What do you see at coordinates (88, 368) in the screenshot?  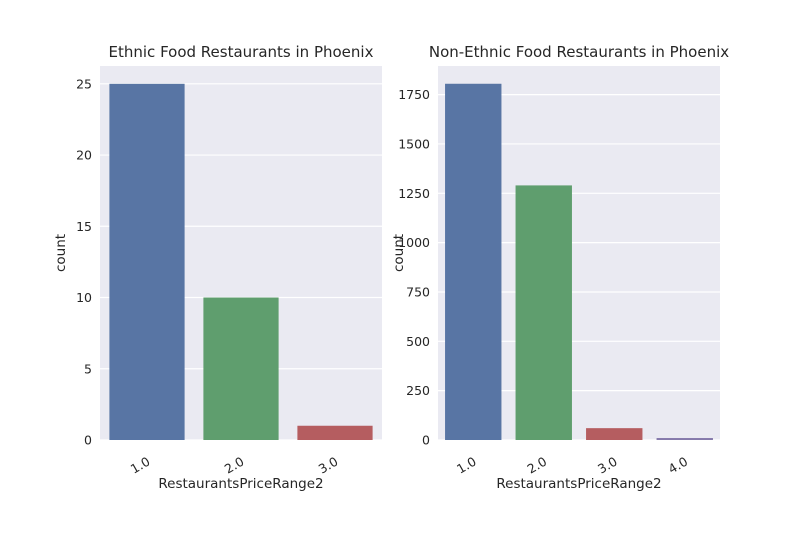 I see `y-tick-label: 5` at bounding box center [88, 368].